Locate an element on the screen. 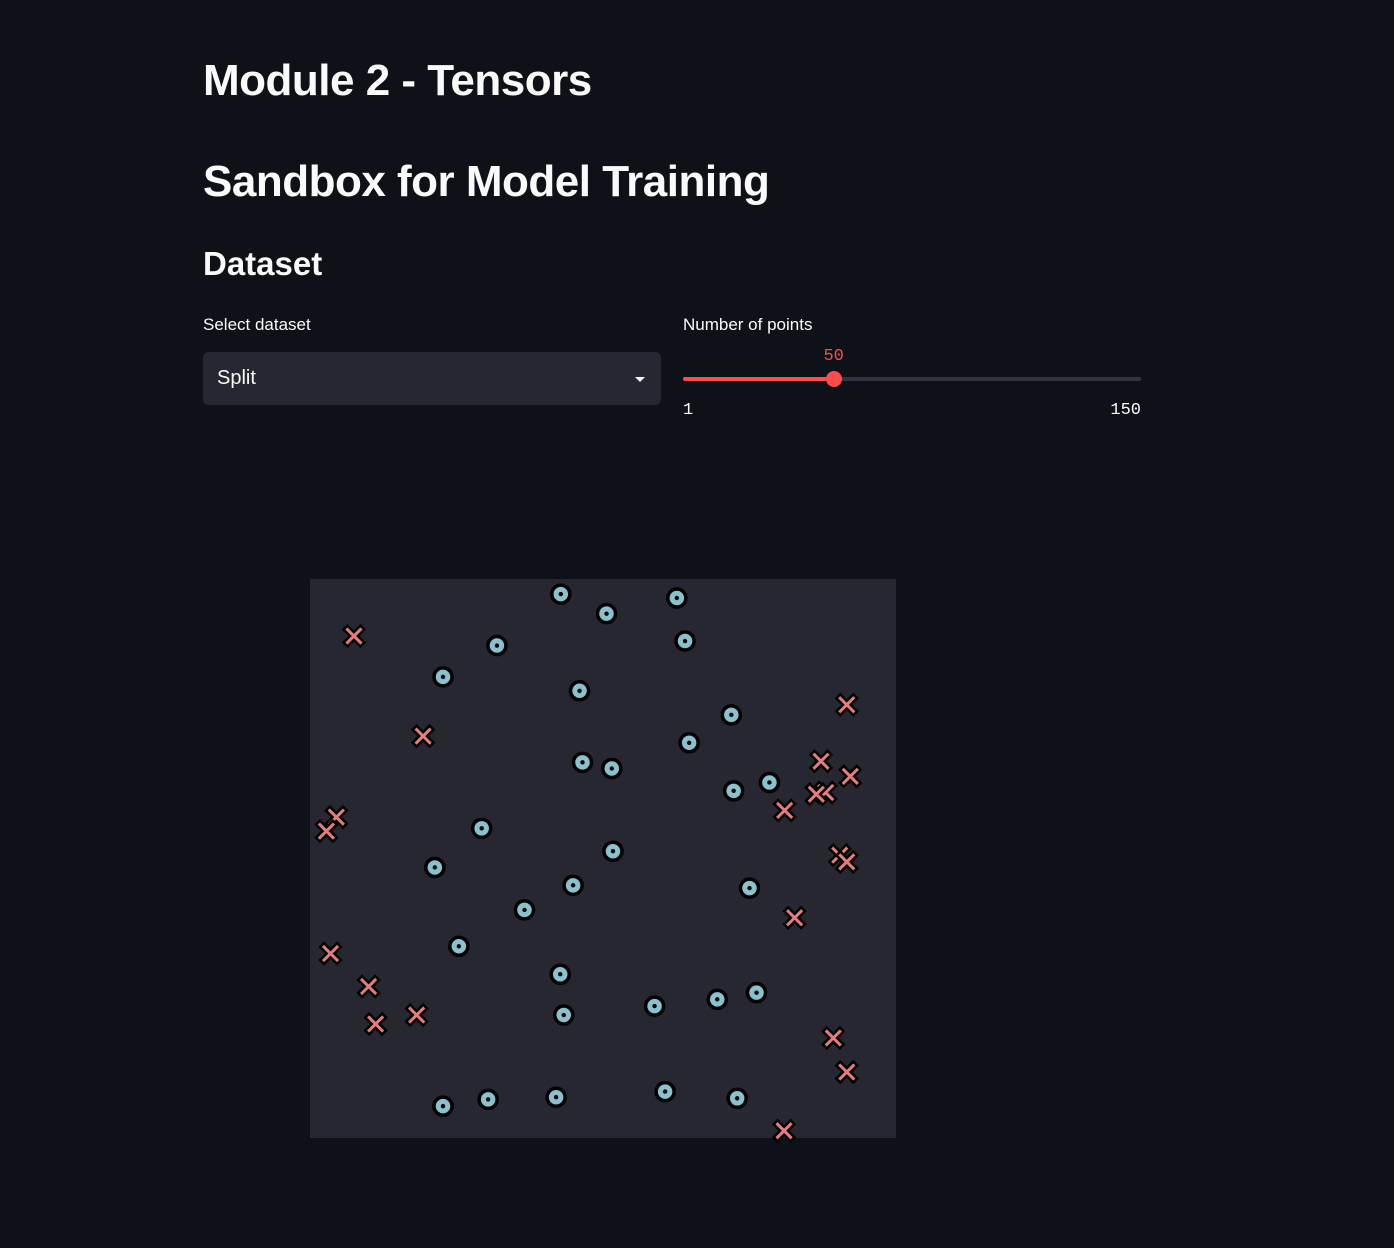 The image size is (1394, 1248). caret-down-icon is located at coordinates (640, 379).